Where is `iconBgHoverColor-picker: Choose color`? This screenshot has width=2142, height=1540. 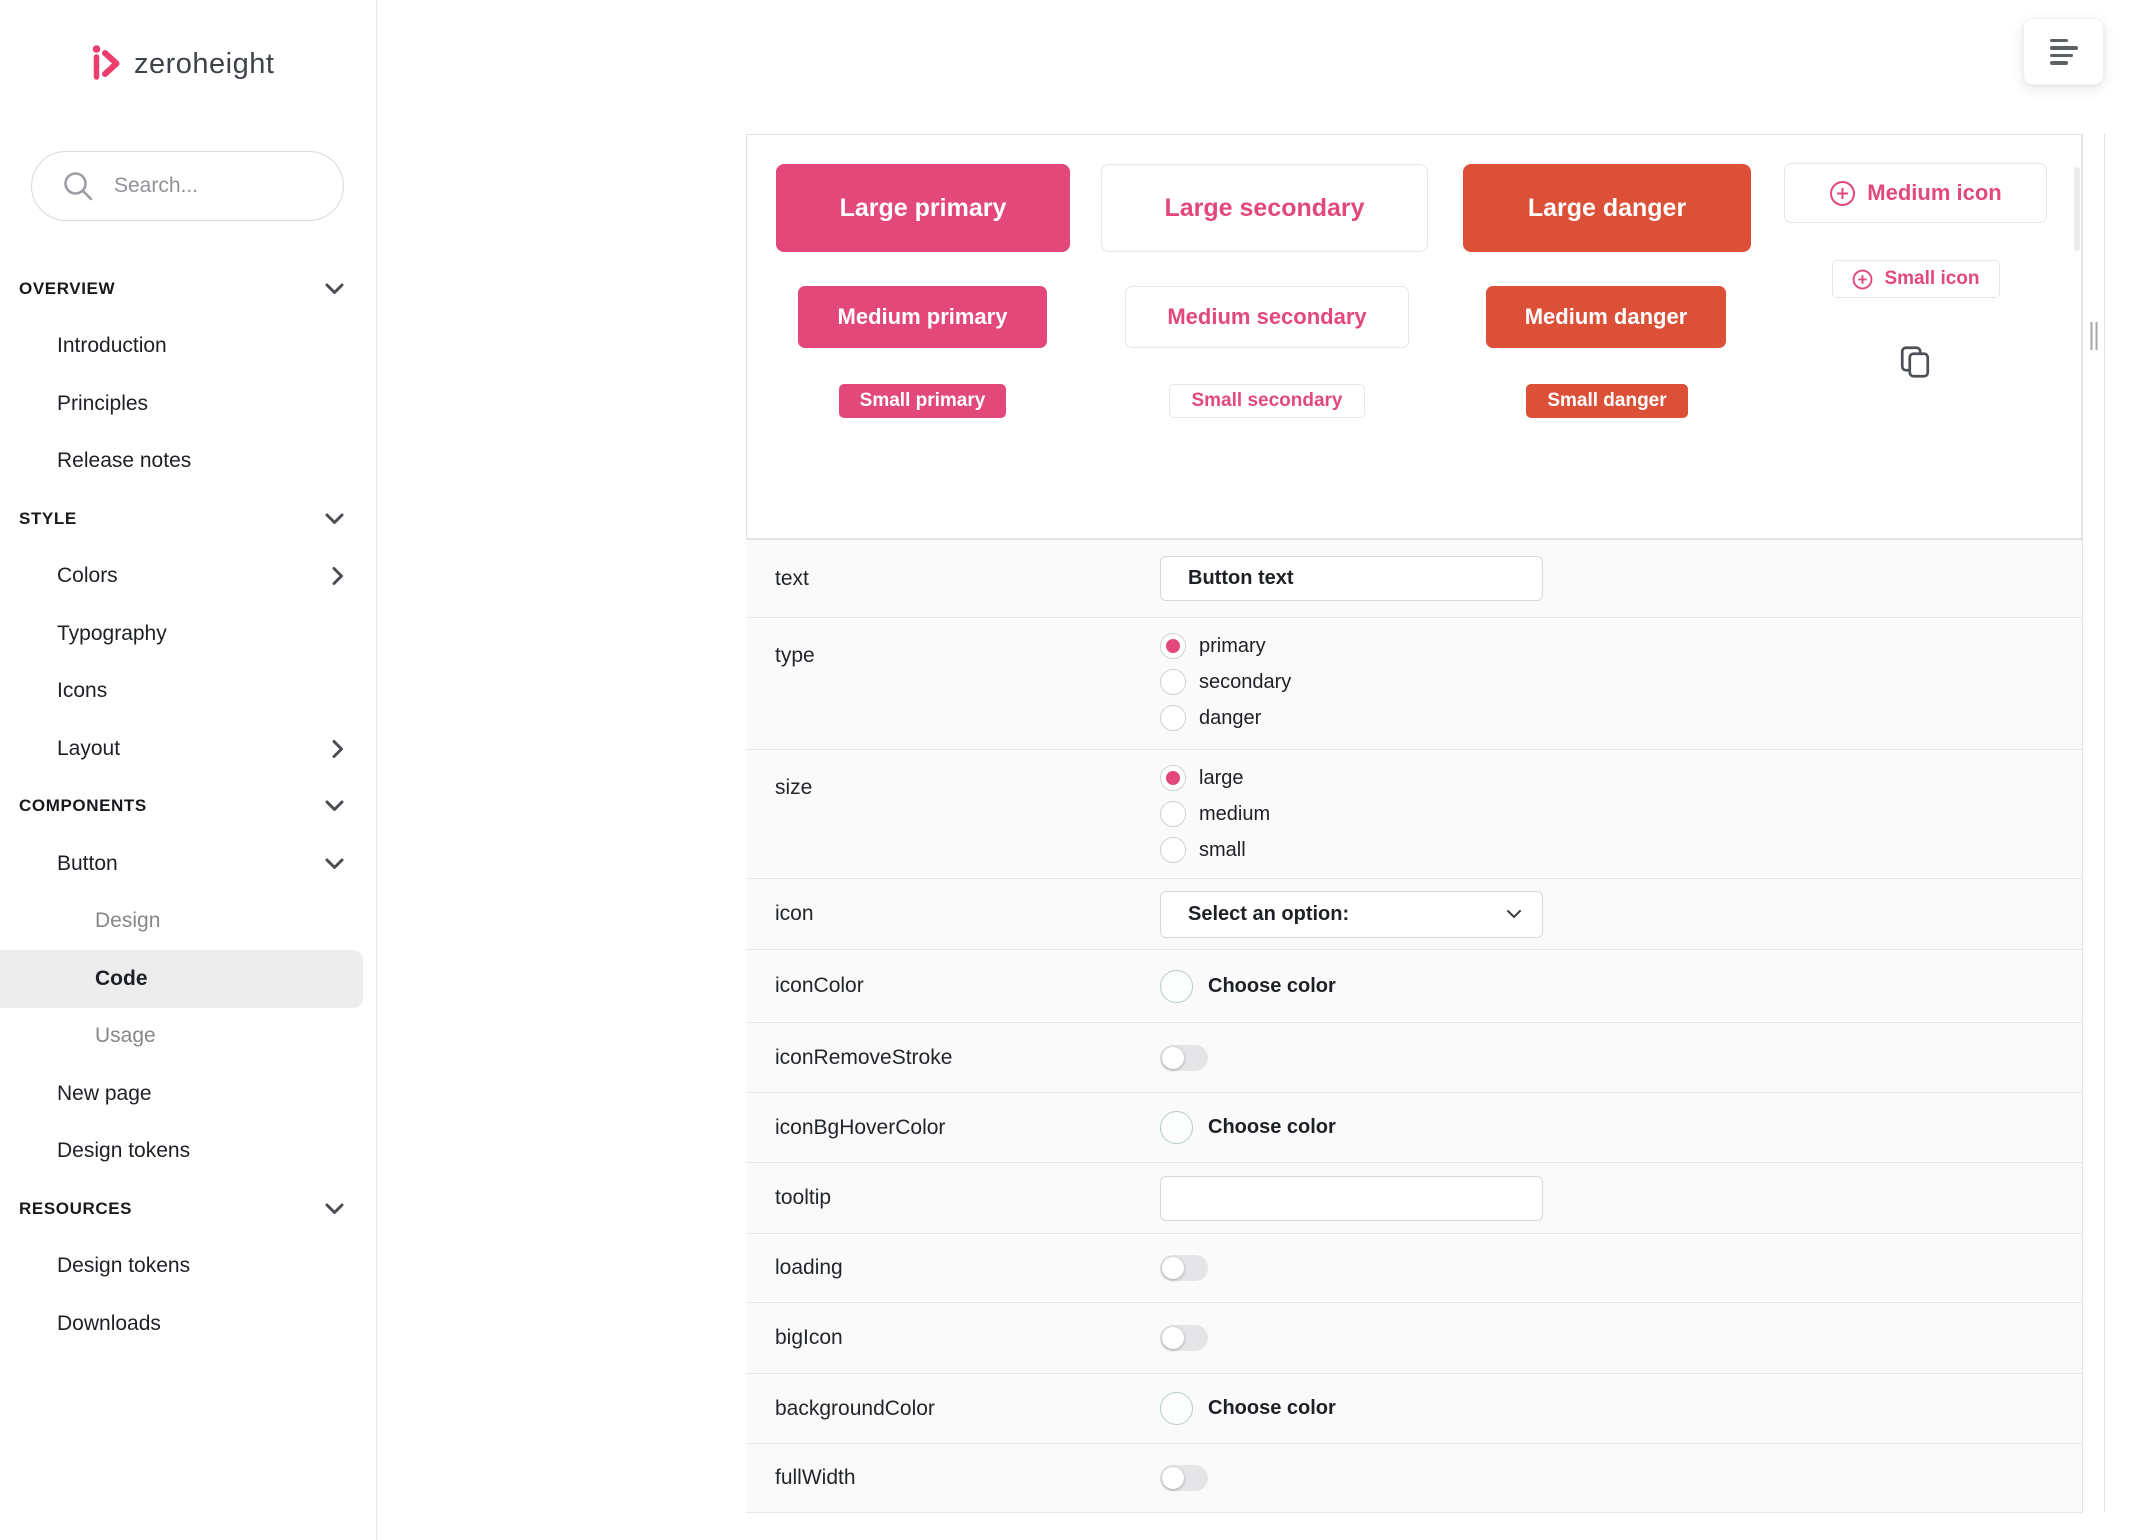 iconBgHoverColor-picker: Choose color is located at coordinates (1248, 1127).